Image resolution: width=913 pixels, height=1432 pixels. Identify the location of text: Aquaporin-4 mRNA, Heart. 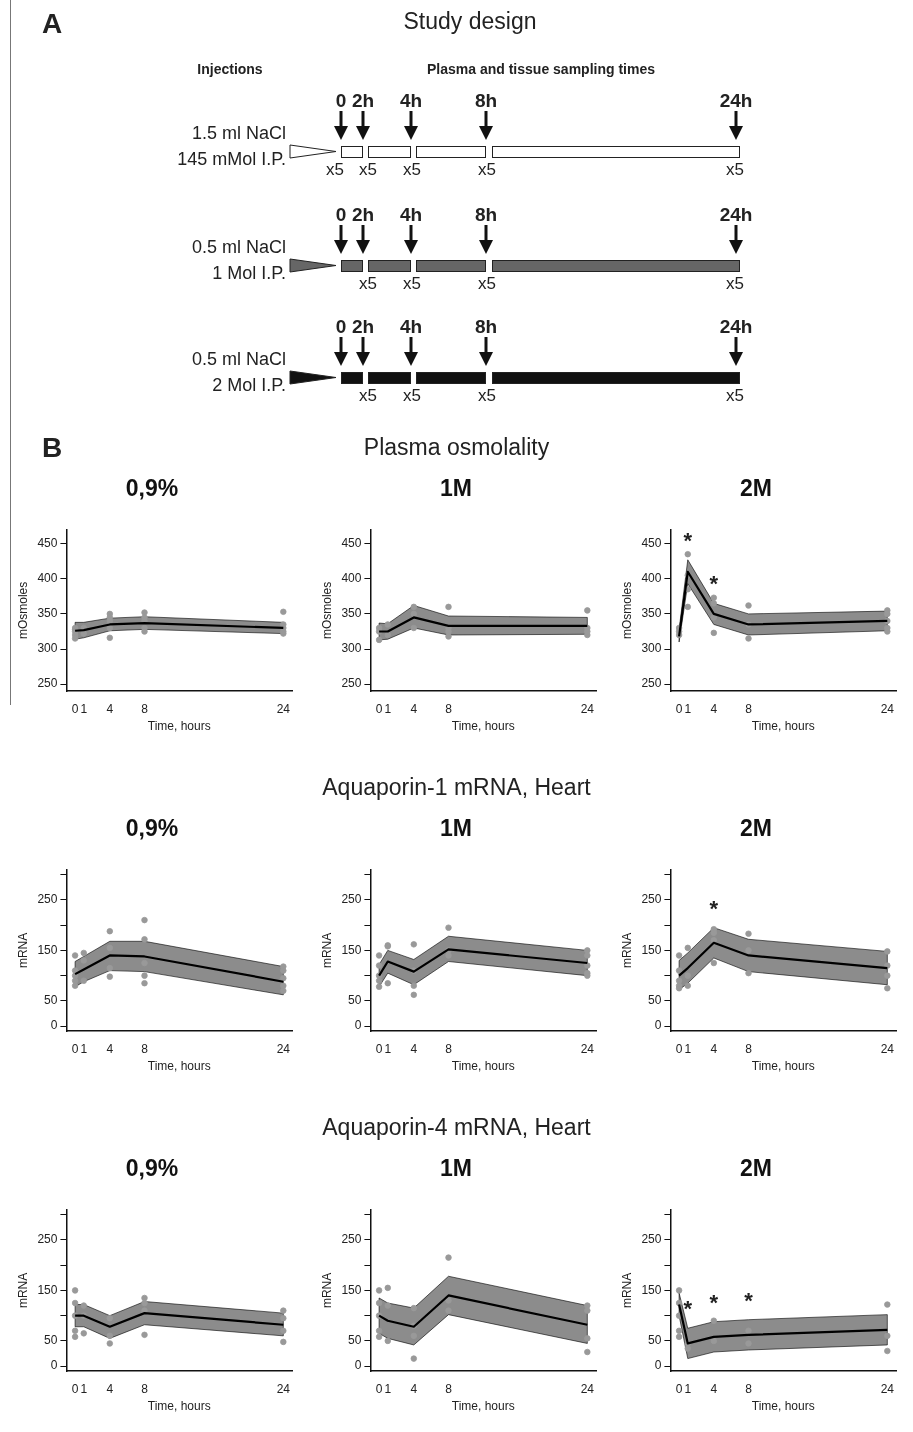
(456, 1127).